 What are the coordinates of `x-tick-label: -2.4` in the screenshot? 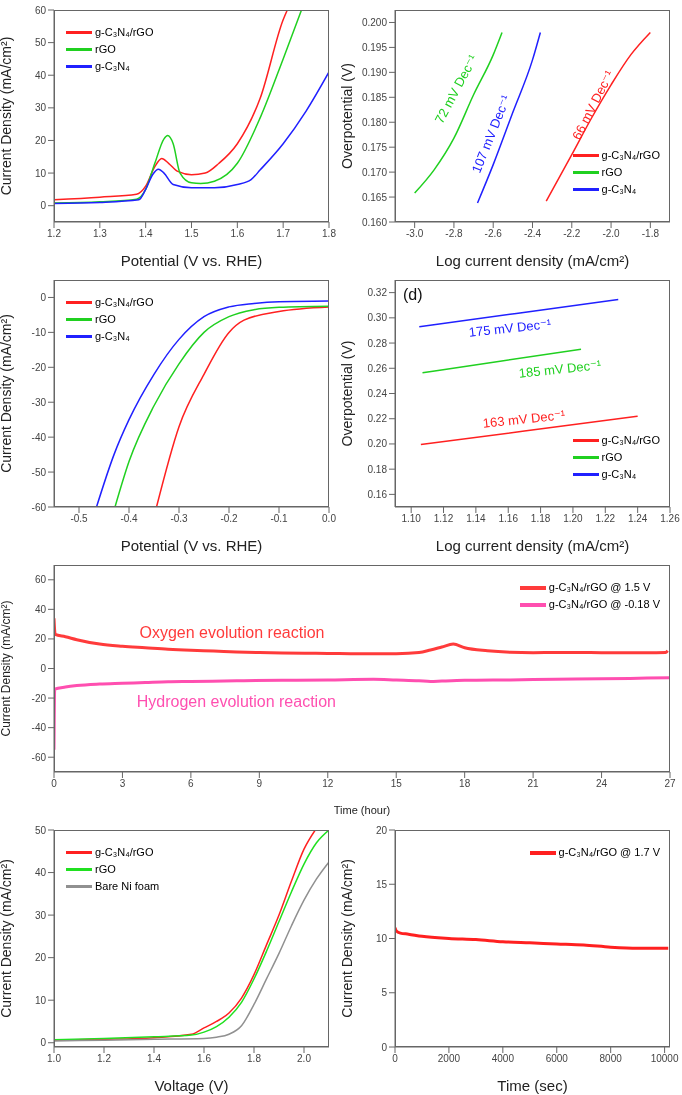 It's located at (532, 234).